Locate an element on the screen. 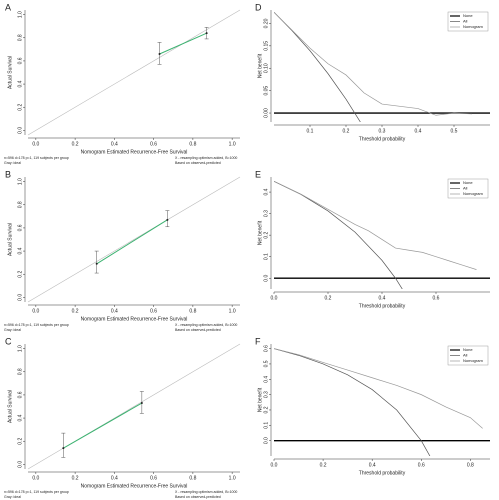 The width and height of the screenshot is (499, 500). x-tick-label: 1.0 is located at coordinates (232, 311).